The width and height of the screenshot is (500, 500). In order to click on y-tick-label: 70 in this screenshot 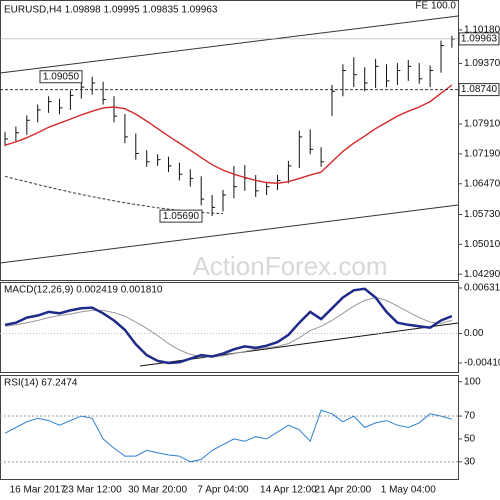, I will do `click(470, 416)`.